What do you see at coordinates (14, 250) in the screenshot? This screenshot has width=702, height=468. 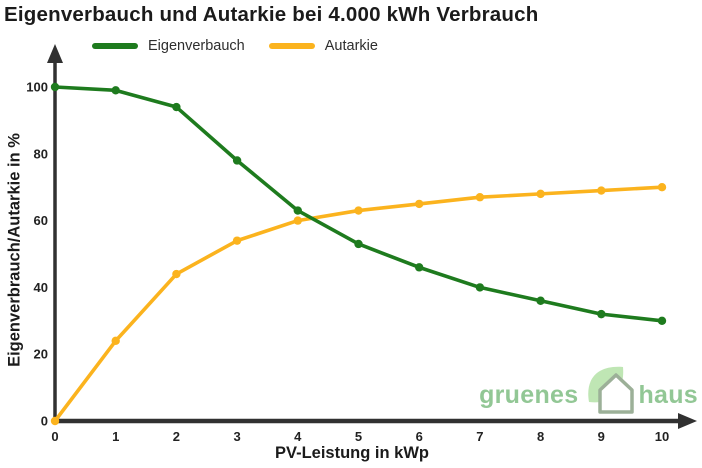 I see `y-axis-label: Eigenverbrauch/Autarkie in %` at bounding box center [14, 250].